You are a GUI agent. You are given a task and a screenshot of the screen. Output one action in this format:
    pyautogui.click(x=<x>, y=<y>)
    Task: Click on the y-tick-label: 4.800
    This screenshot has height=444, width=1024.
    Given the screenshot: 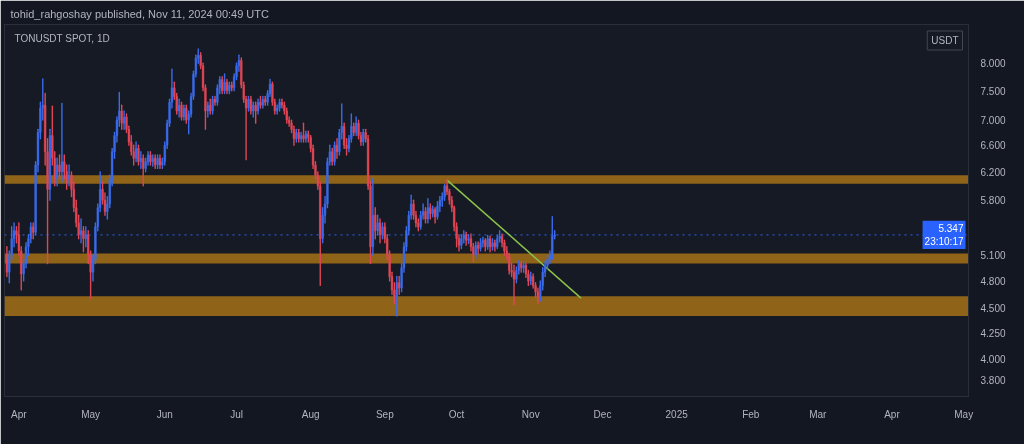 What is the action you would take?
    pyautogui.click(x=993, y=281)
    